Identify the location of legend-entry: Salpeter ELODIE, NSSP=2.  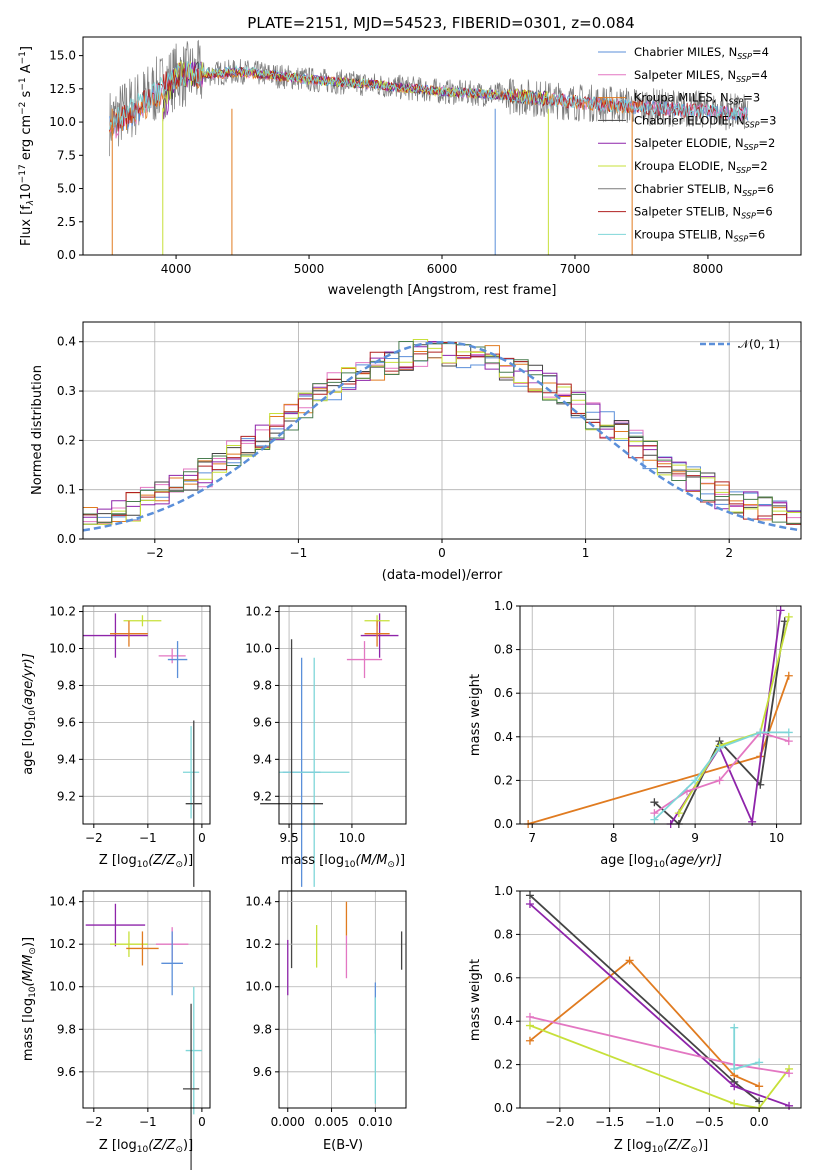
(704, 144).